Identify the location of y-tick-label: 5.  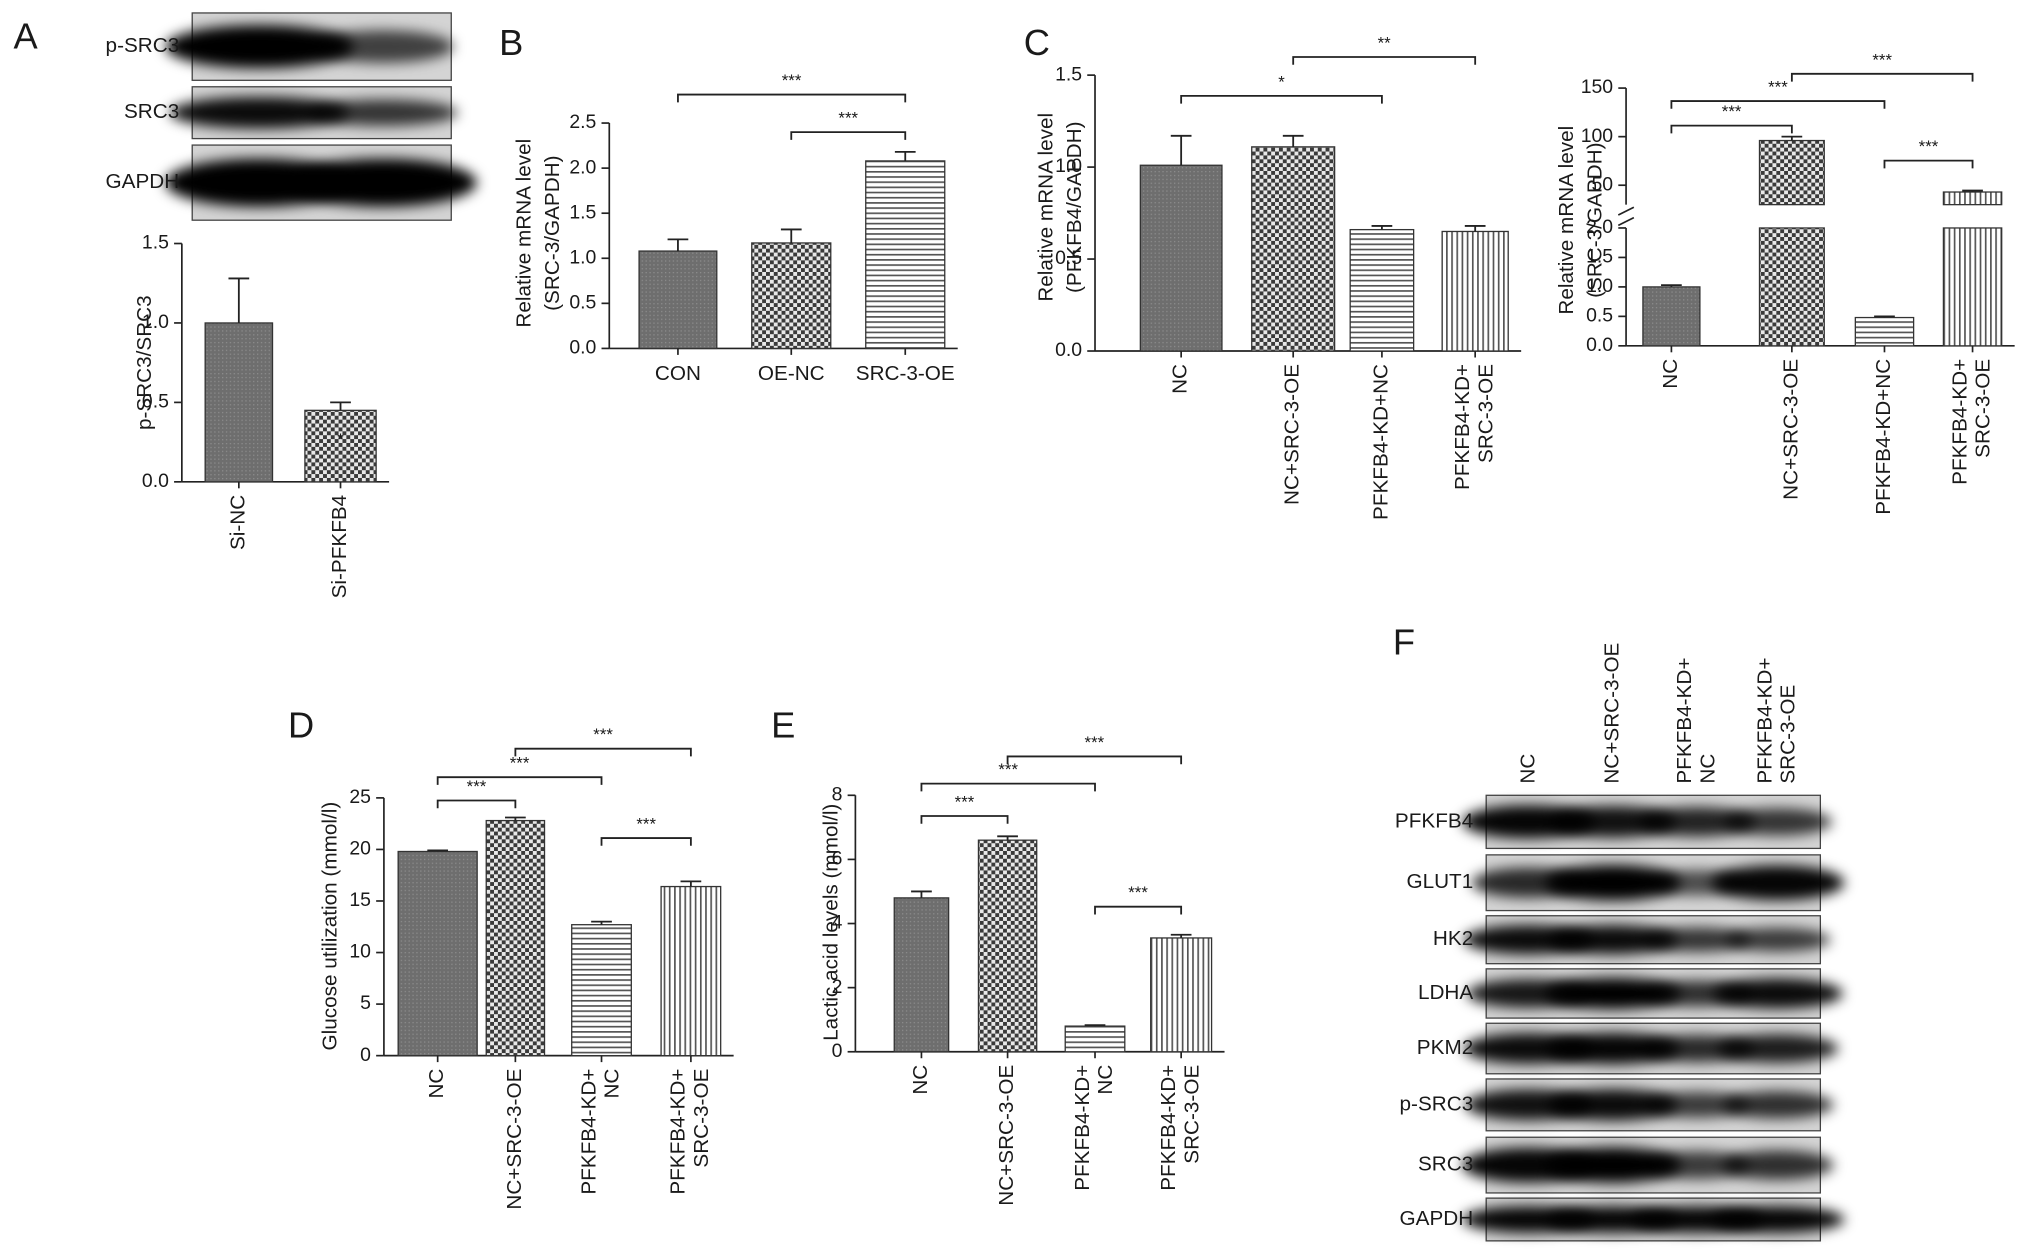
(365, 1003).